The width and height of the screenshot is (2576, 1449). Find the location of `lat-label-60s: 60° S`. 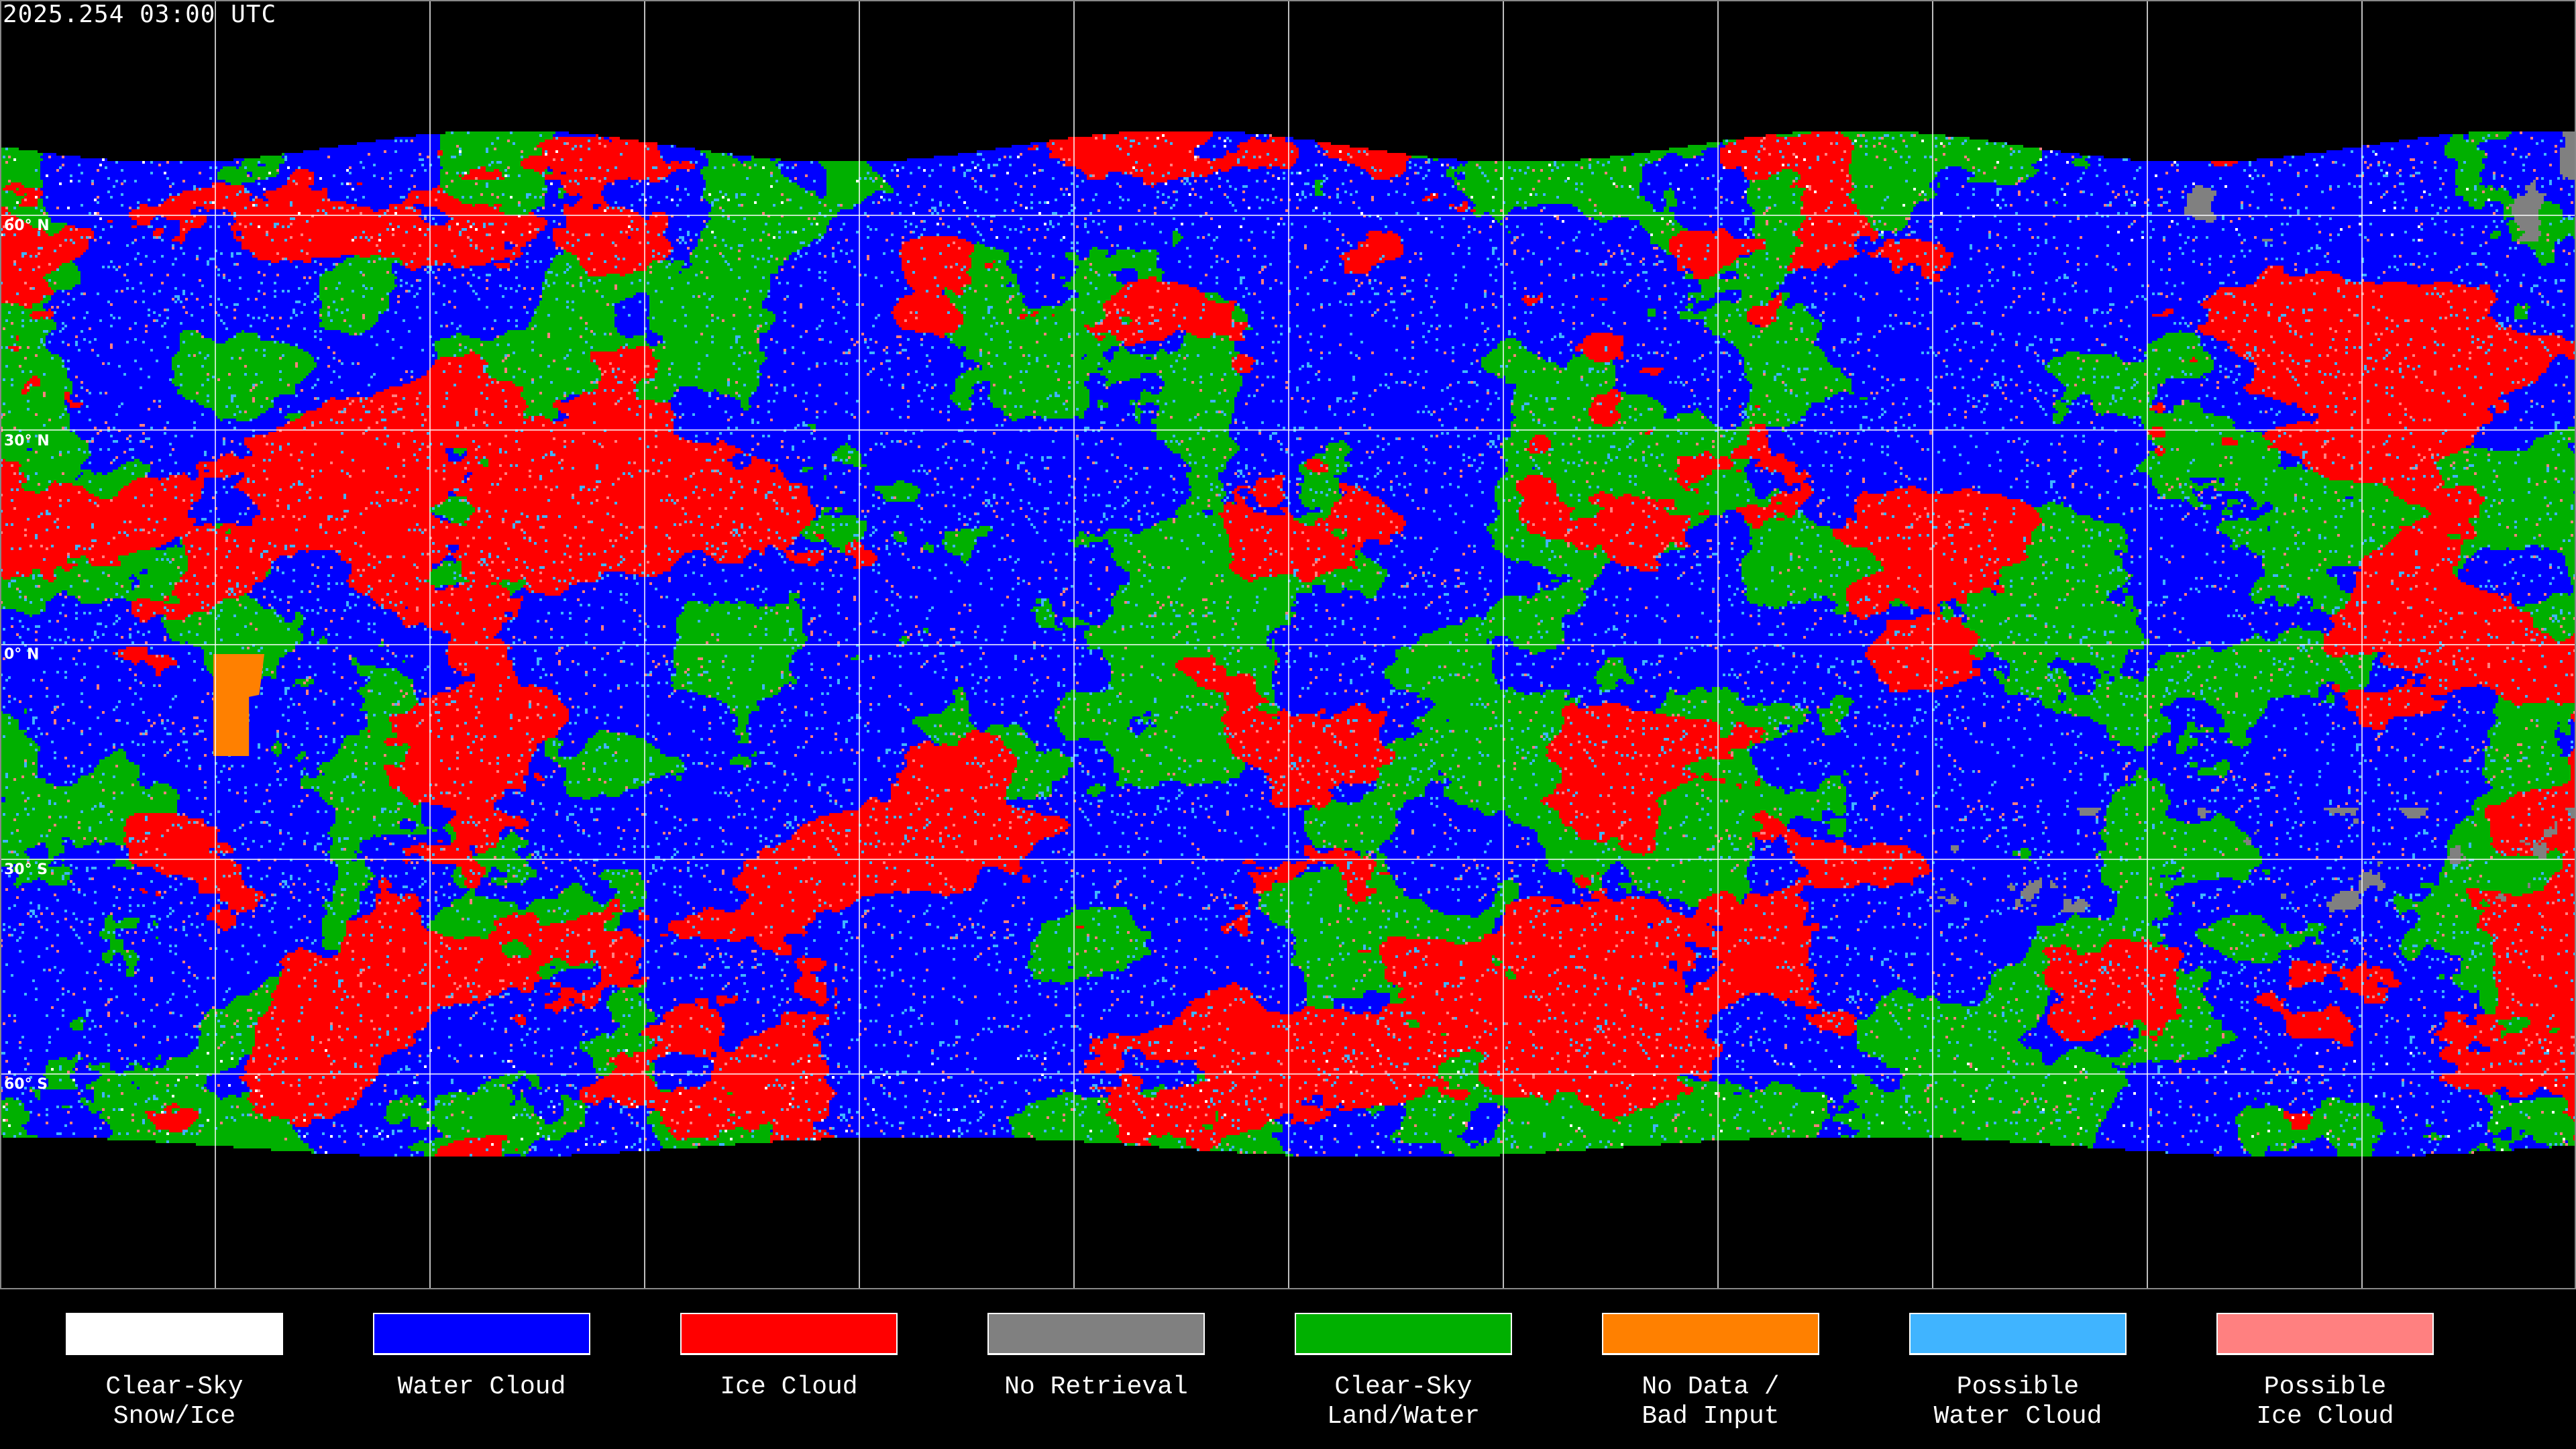

lat-label-60s: 60° S is located at coordinates (26, 1084).